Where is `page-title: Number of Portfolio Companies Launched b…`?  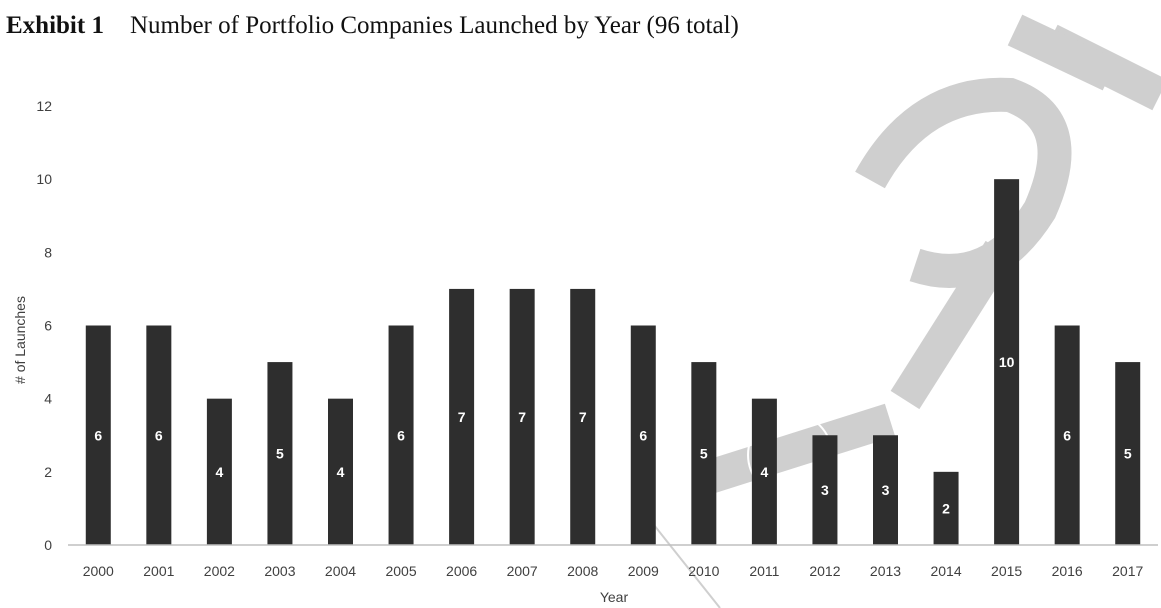
page-title: Number of Portfolio Companies Launched b… is located at coordinates (434, 25).